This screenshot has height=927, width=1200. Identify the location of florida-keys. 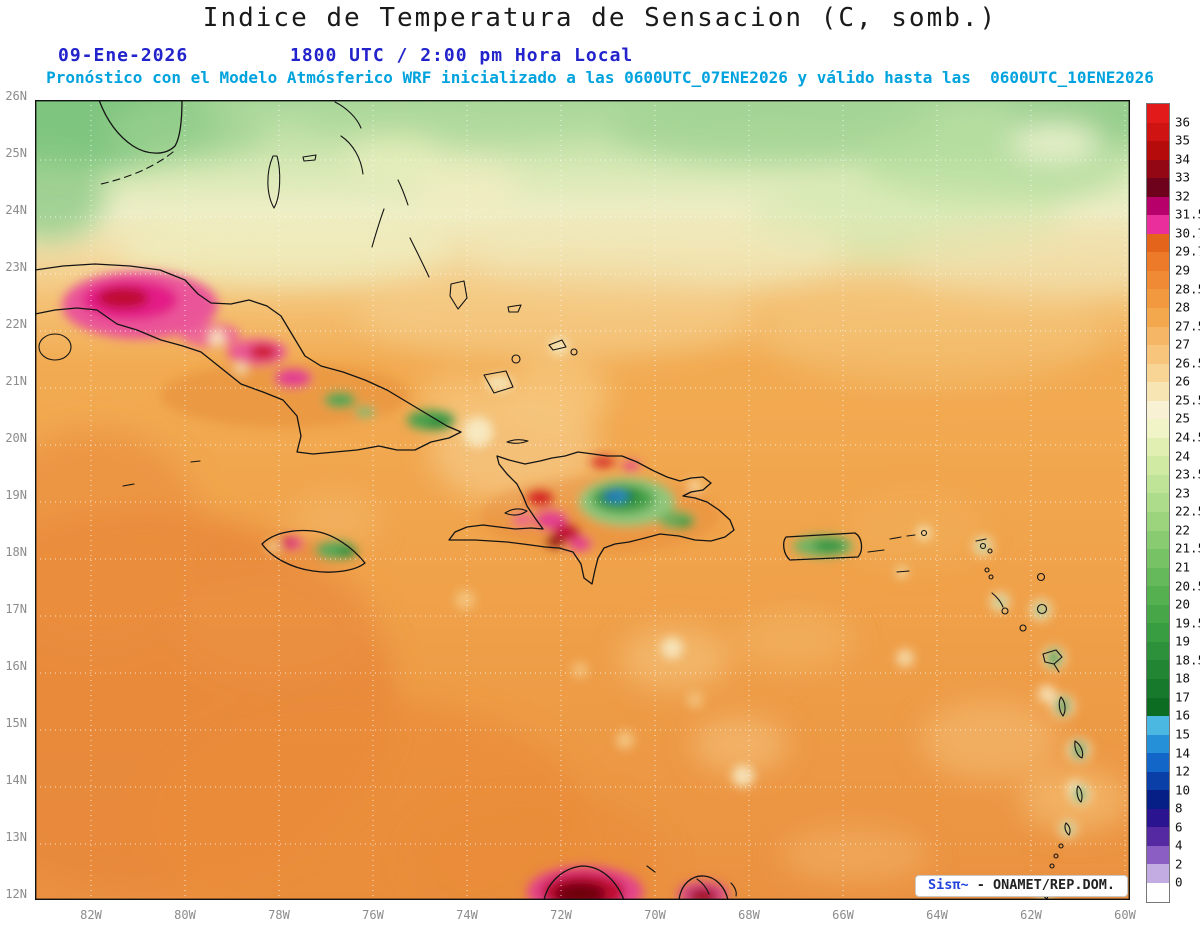
(137, 168).